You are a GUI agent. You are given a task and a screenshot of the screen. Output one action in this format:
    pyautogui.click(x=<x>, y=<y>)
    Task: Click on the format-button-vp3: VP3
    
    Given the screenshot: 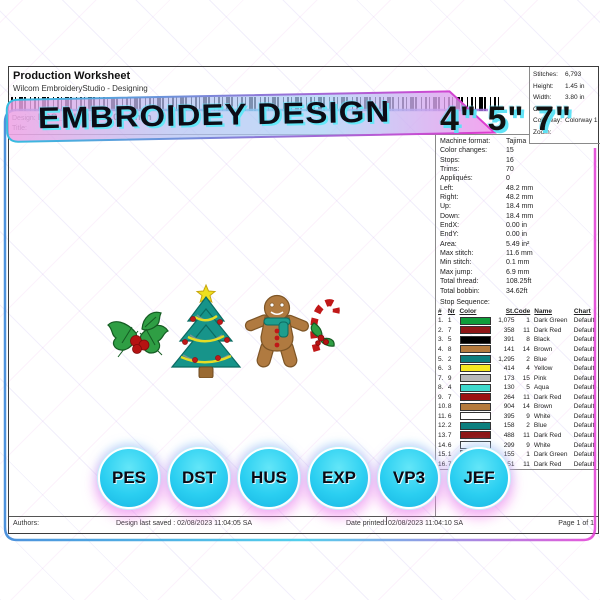 What is the action you would take?
    pyautogui.click(x=409, y=478)
    